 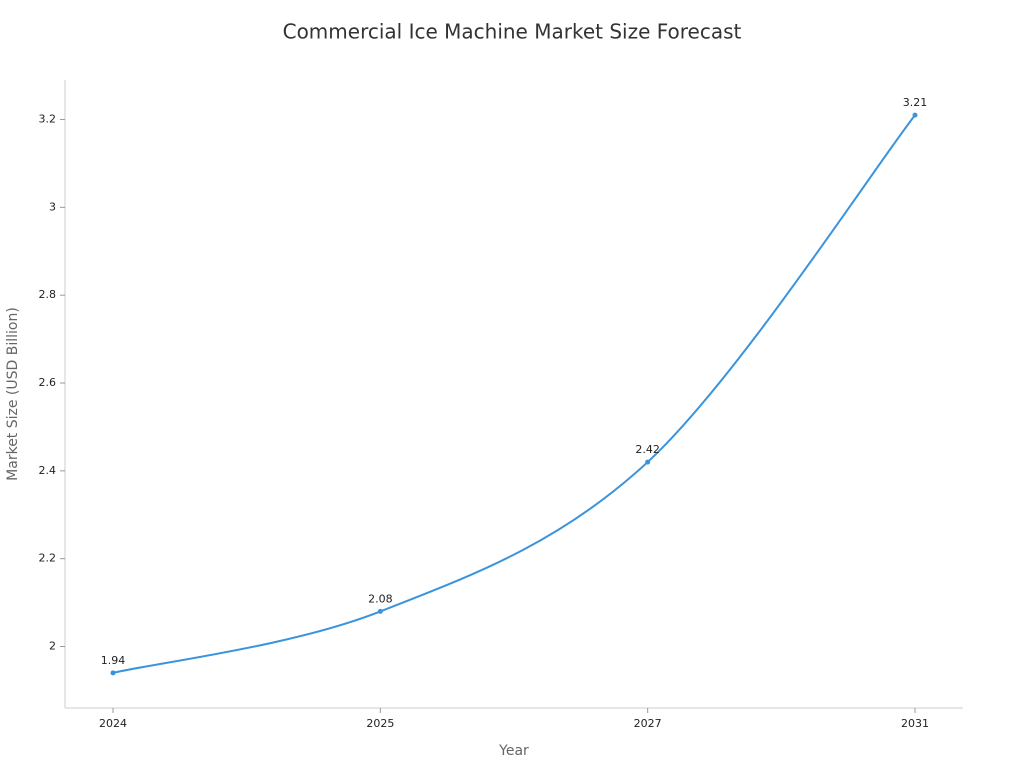 I want to click on y-tick-label: 2.6, so click(x=48, y=382).